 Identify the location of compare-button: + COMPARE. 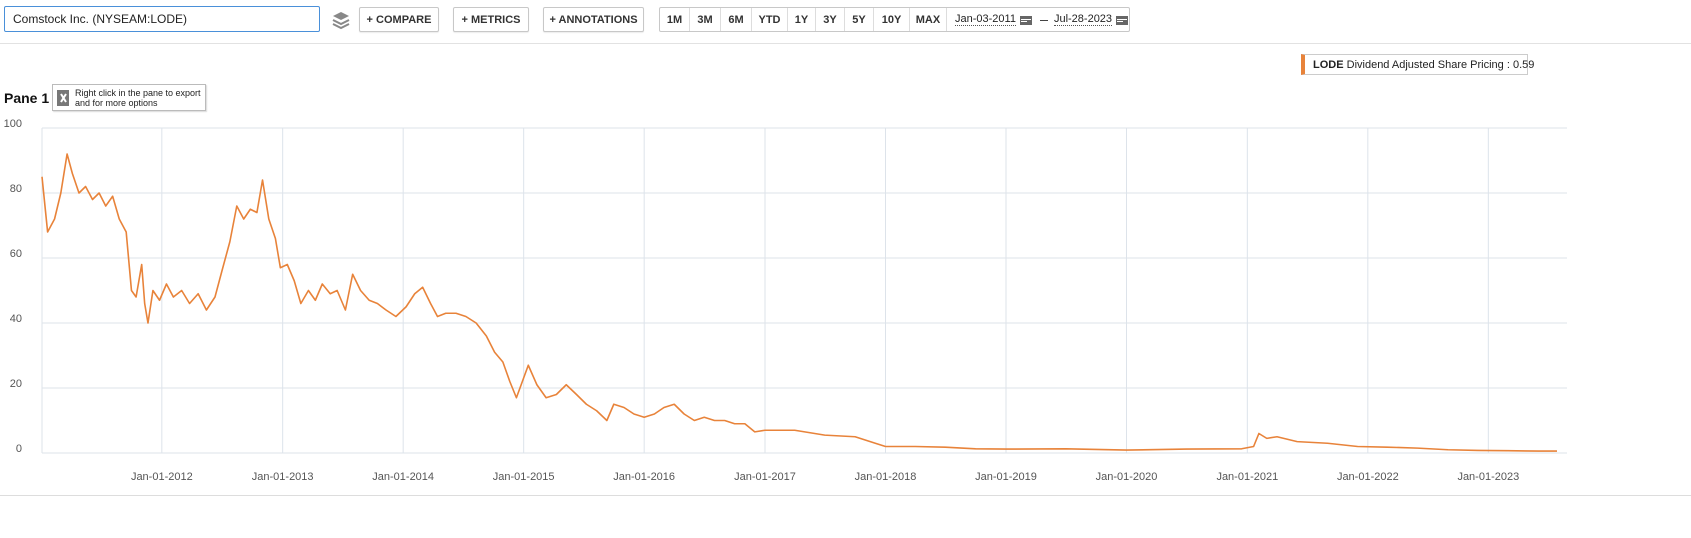
(399, 19).